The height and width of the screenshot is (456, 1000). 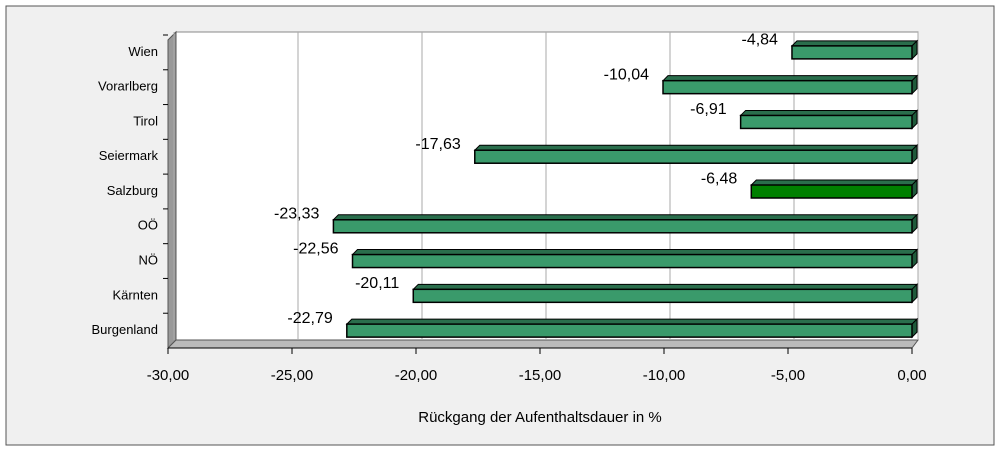 I want to click on value-label: -20,11, so click(x=377, y=283).